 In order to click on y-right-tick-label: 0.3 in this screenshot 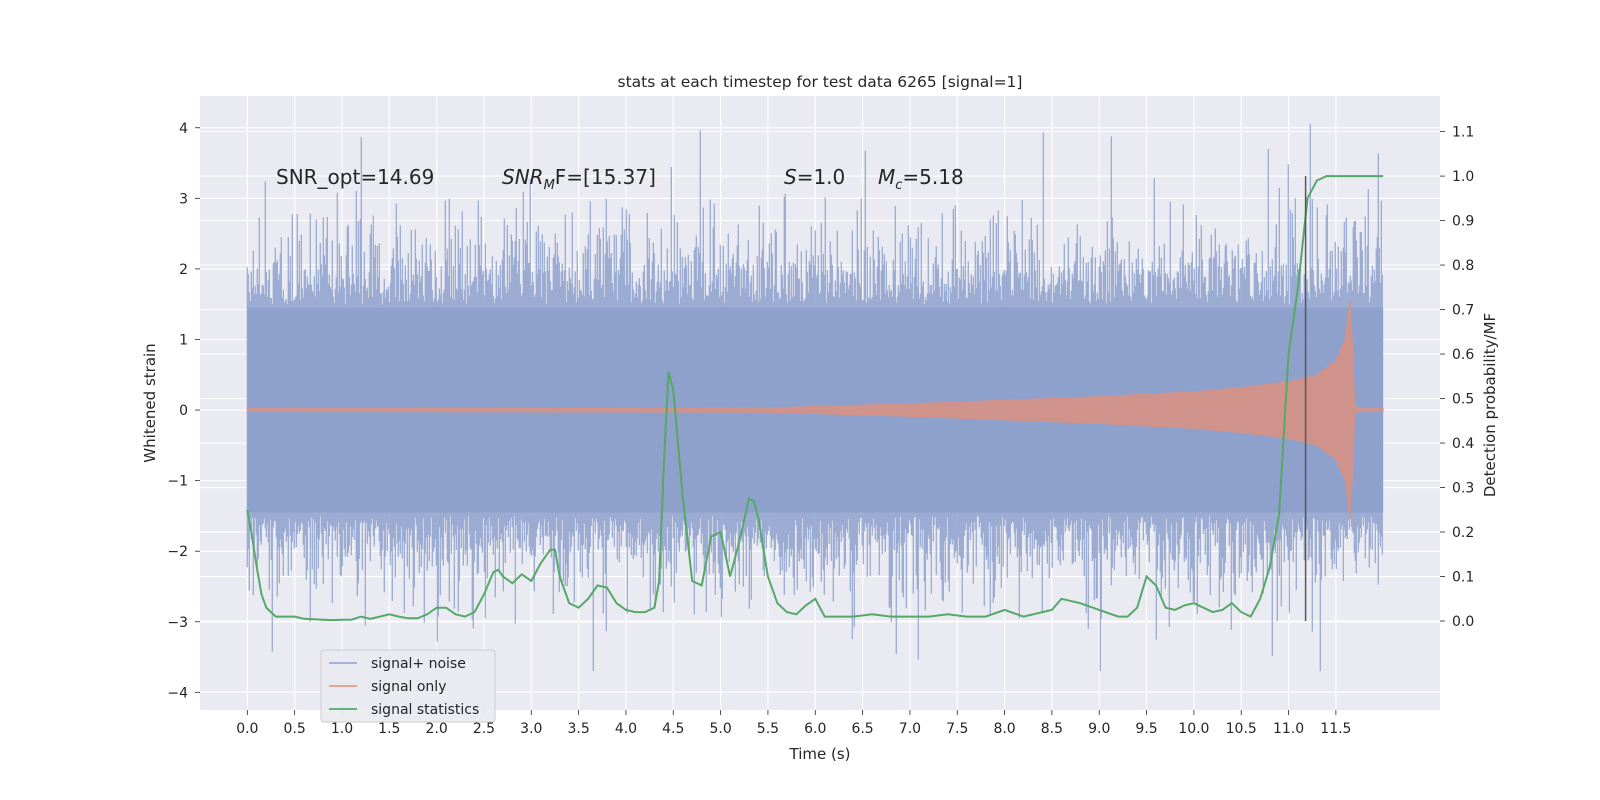, I will do `click(1463, 489)`.